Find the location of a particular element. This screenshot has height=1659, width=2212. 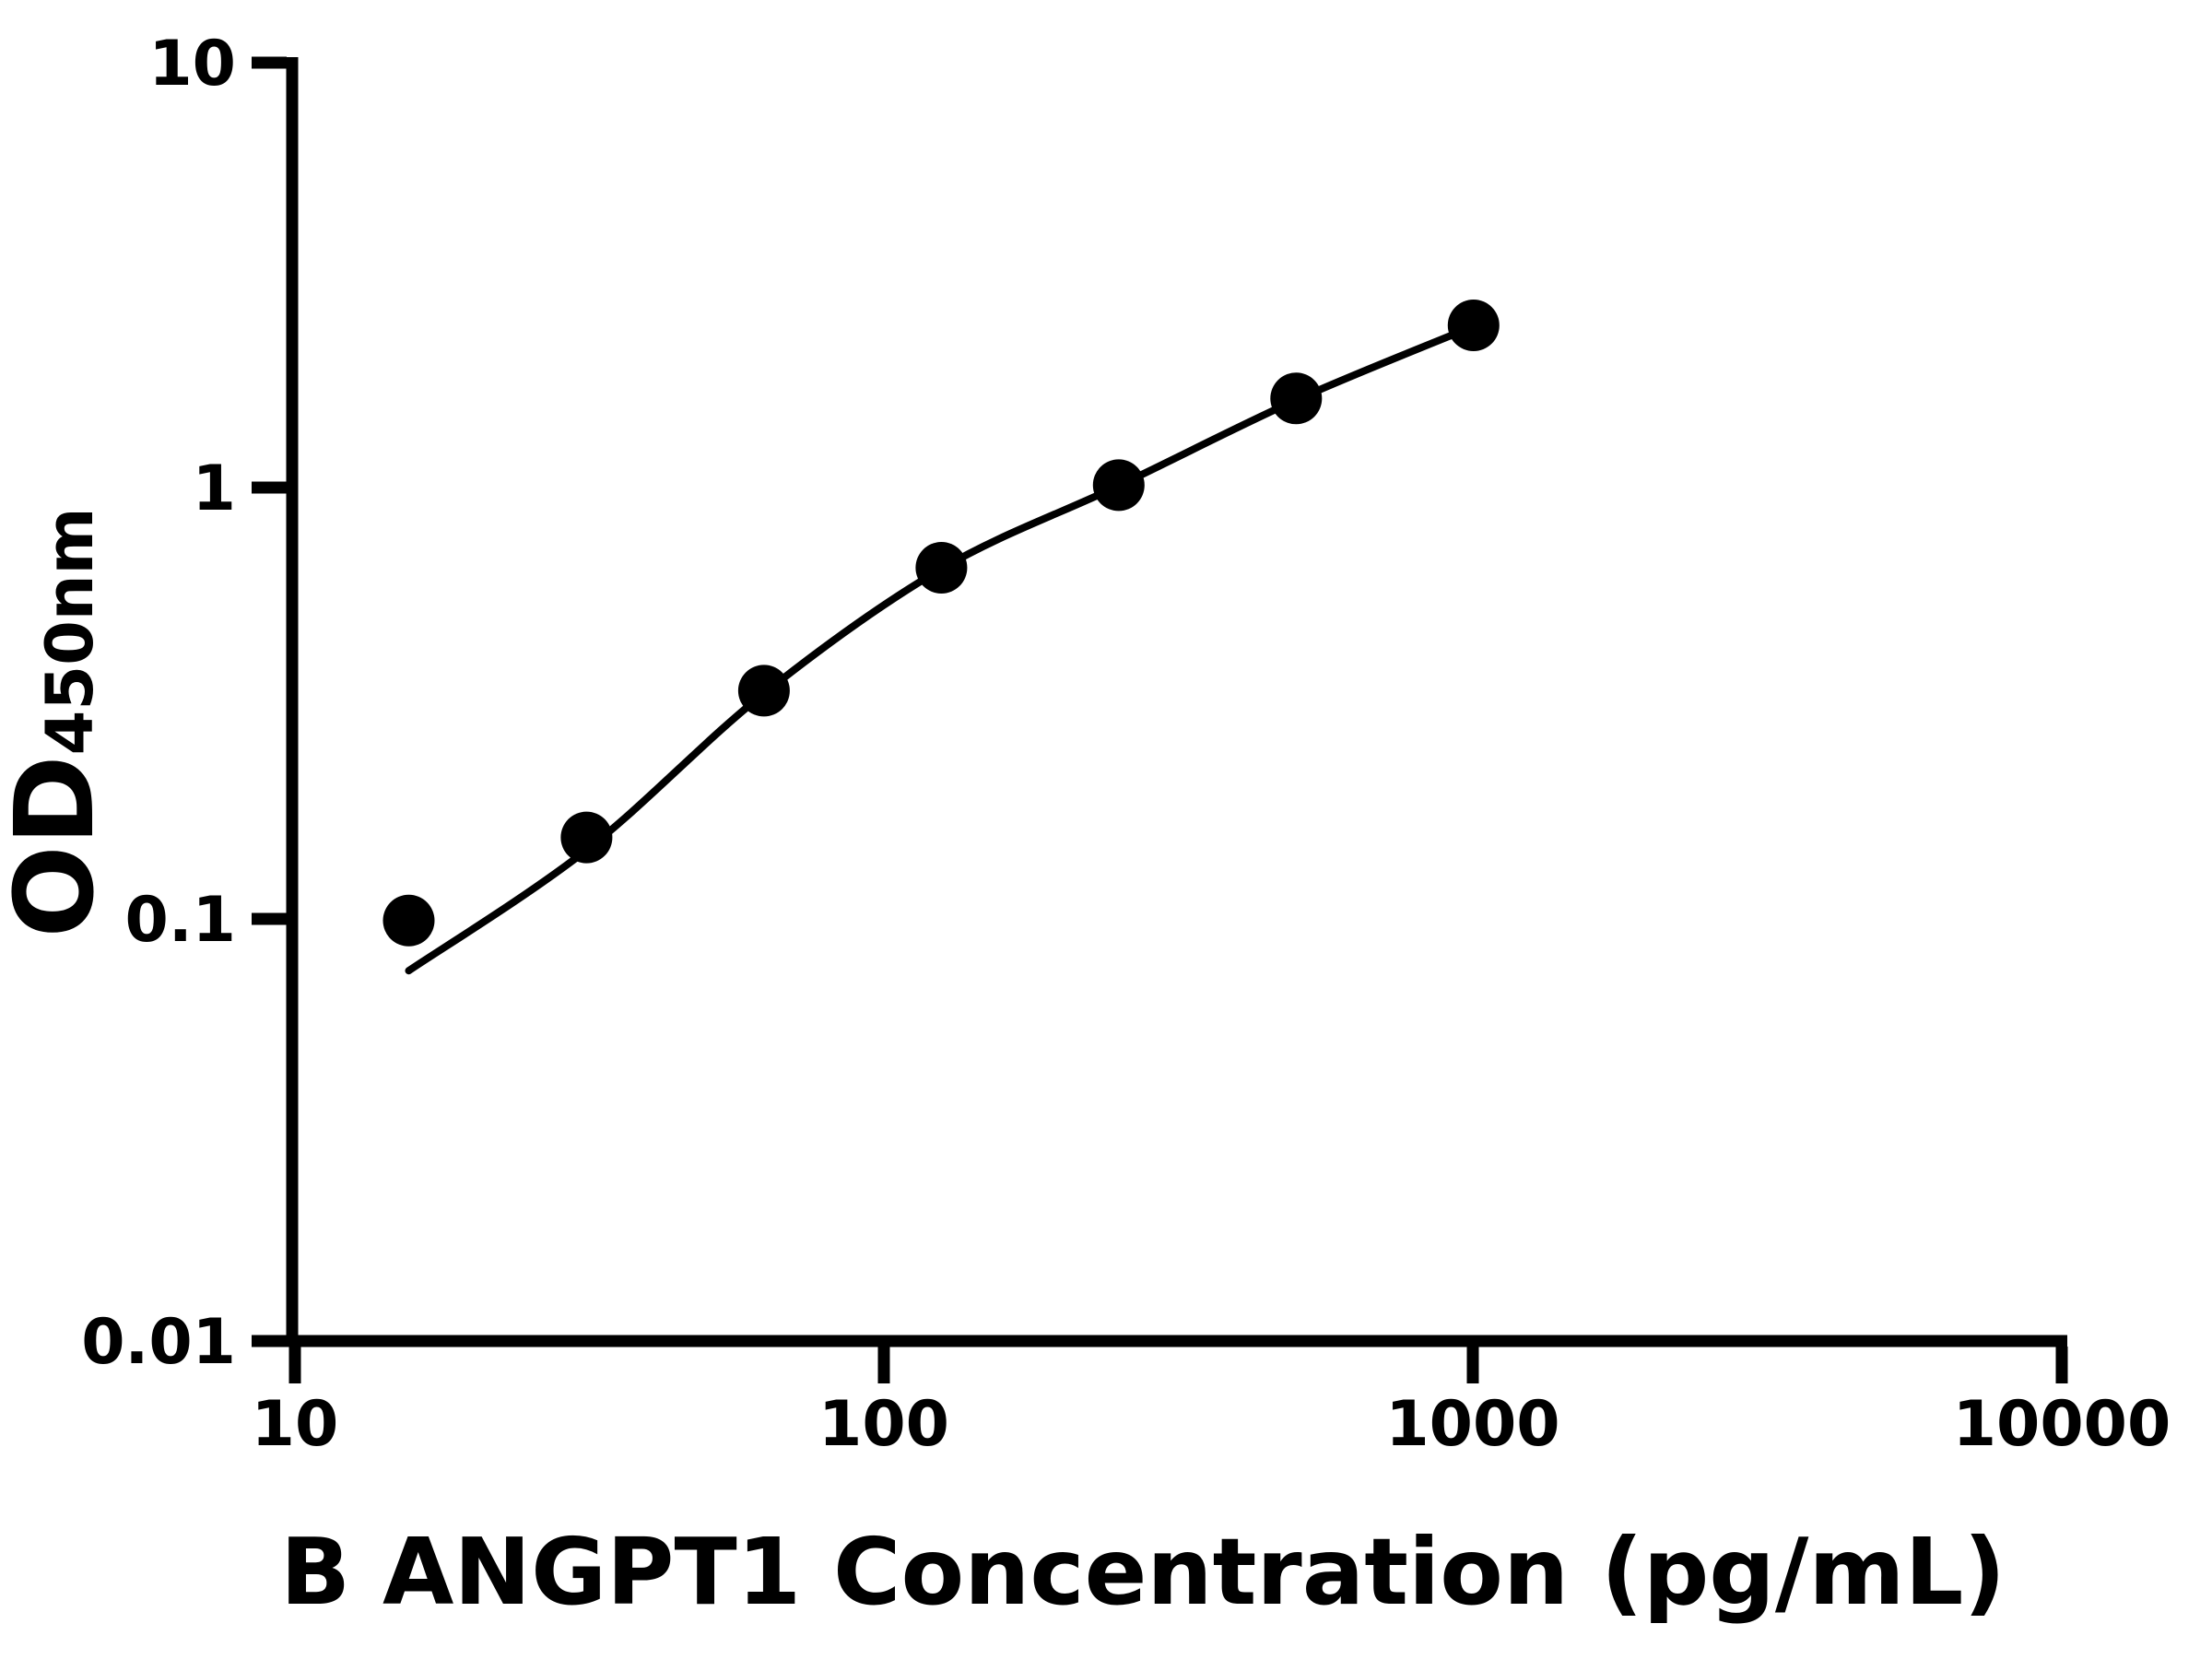

y-tick-label-0.1: 0.1 is located at coordinates (180, 920).